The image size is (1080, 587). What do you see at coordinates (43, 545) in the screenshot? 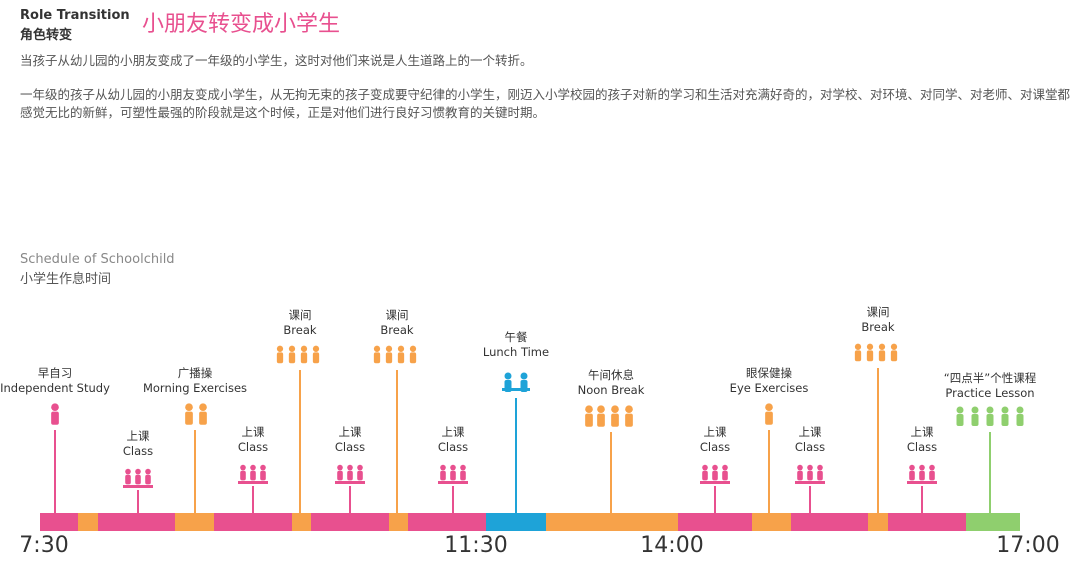
I see `time-label: 7:30` at bounding box center [43, 545].